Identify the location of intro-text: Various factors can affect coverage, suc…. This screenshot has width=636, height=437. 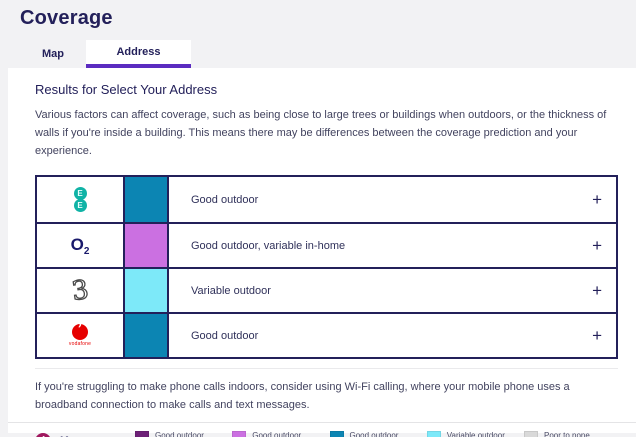
(321, 133).